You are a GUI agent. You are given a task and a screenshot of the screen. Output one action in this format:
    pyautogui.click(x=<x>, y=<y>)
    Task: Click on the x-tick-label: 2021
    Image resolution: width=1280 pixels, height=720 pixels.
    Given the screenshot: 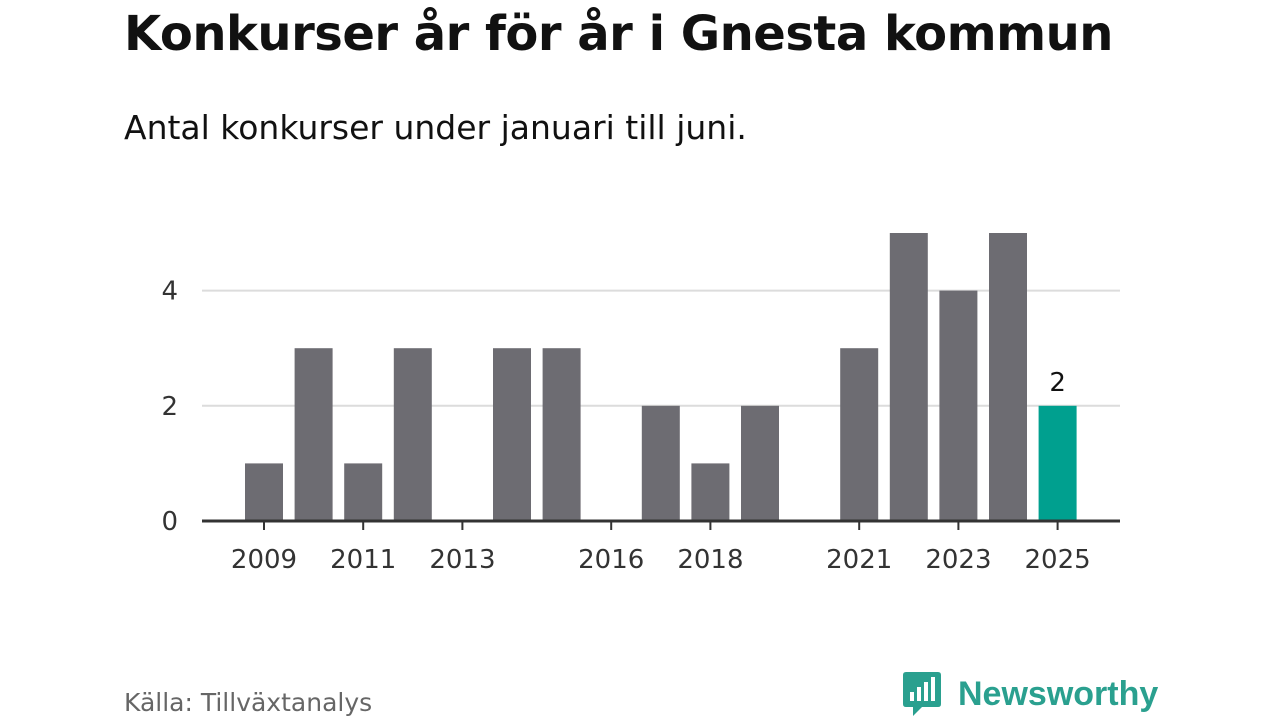 What is the action you would take?
    pyautogui.click(x=859, y=560)
    